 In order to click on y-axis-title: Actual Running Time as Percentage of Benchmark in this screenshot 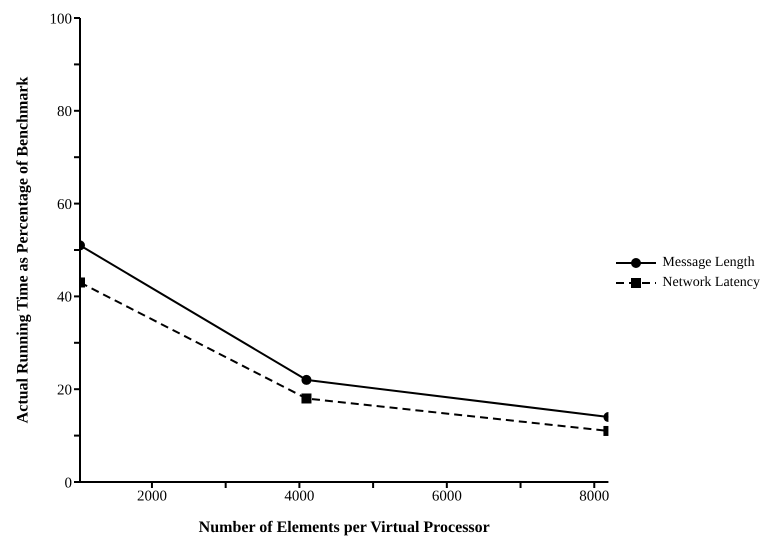, I will do `click(23, 250)`.